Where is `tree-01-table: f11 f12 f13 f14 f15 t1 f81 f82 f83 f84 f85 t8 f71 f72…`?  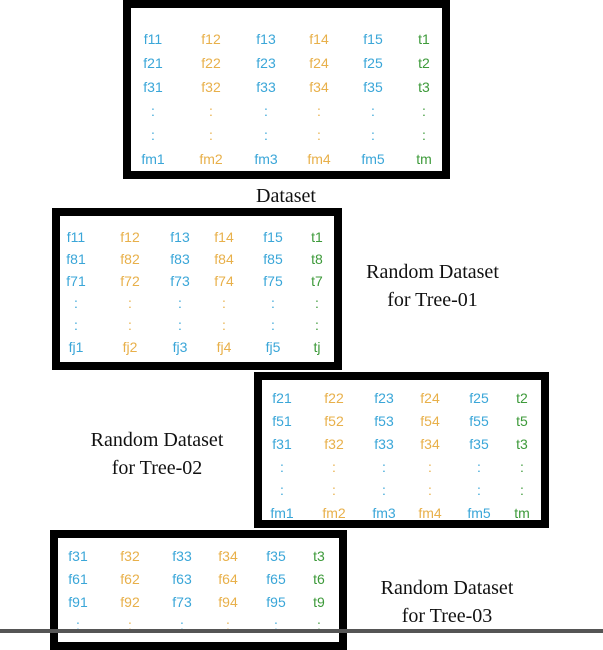
tree-01-table: f11 f12 f13 f14 f15 t1 f81 f82 f83 f84 f85 t8 f71 f72… is located at coordinates (197, 289).